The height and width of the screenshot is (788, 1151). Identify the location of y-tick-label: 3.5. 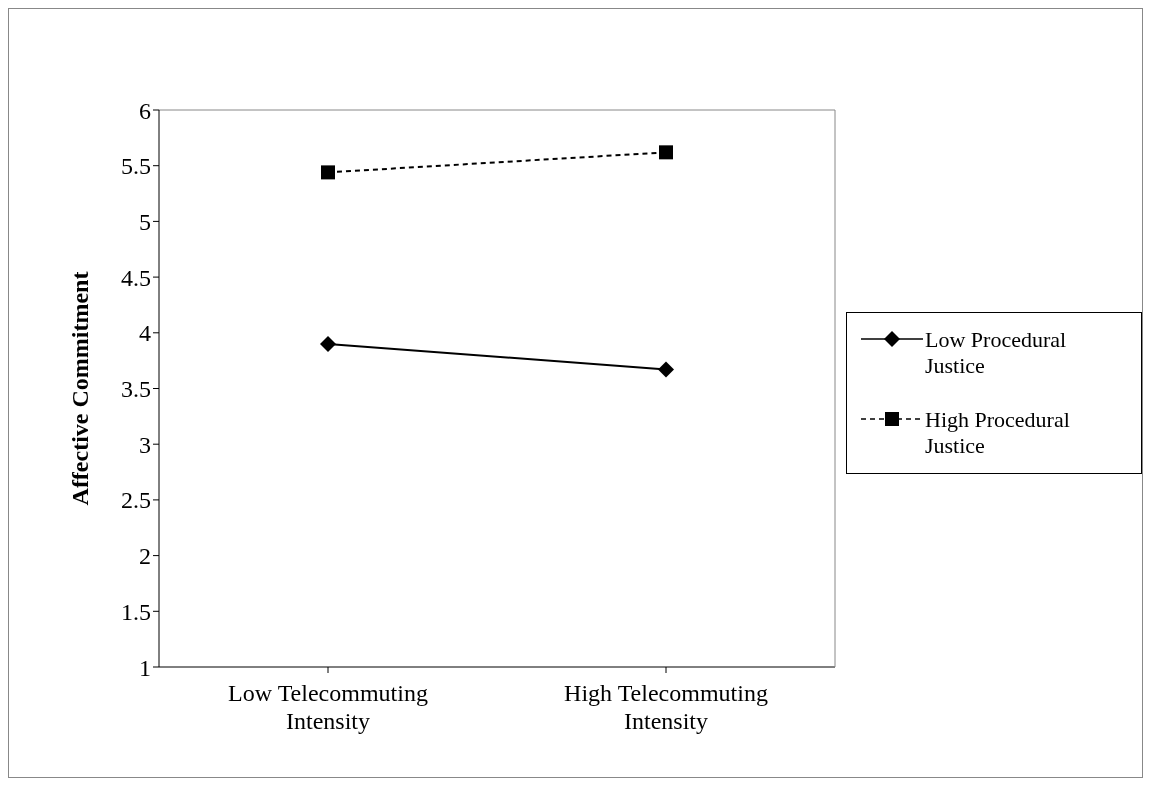
(136, 389).